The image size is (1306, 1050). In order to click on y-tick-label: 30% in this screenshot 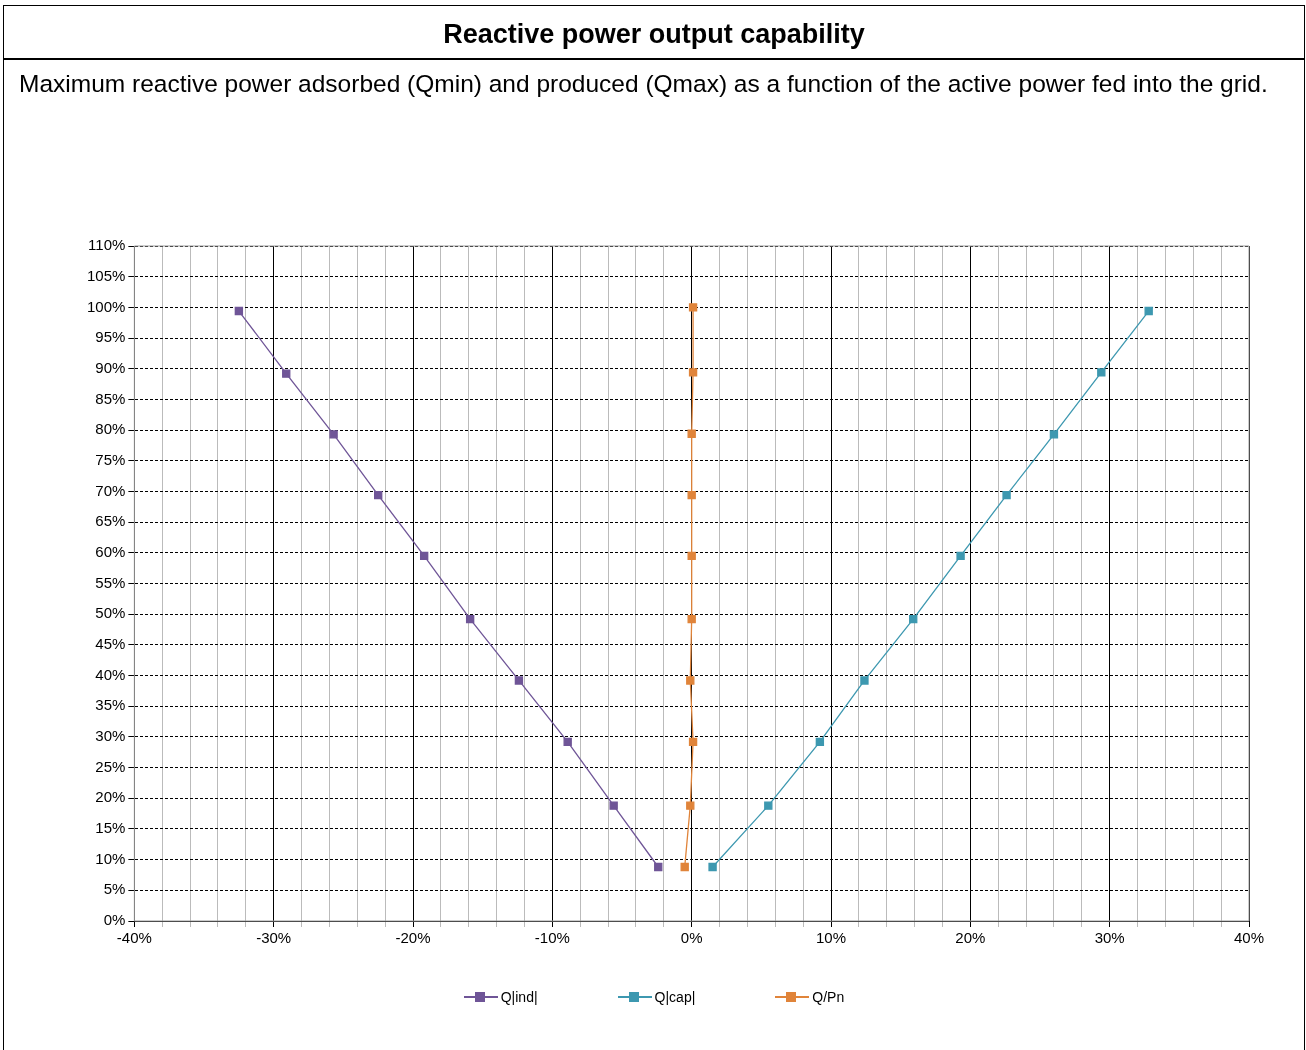, I will do `click(110, 736)`.